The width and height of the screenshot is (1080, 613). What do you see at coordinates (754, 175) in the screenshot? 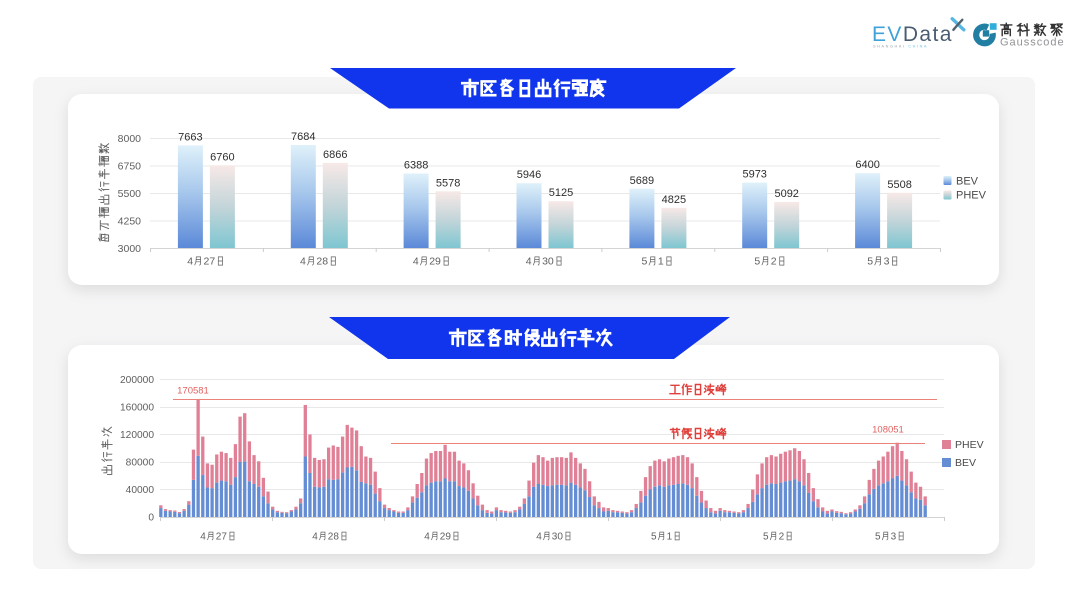
I see `svg-text: 5973` at bounding box center [754, 175].